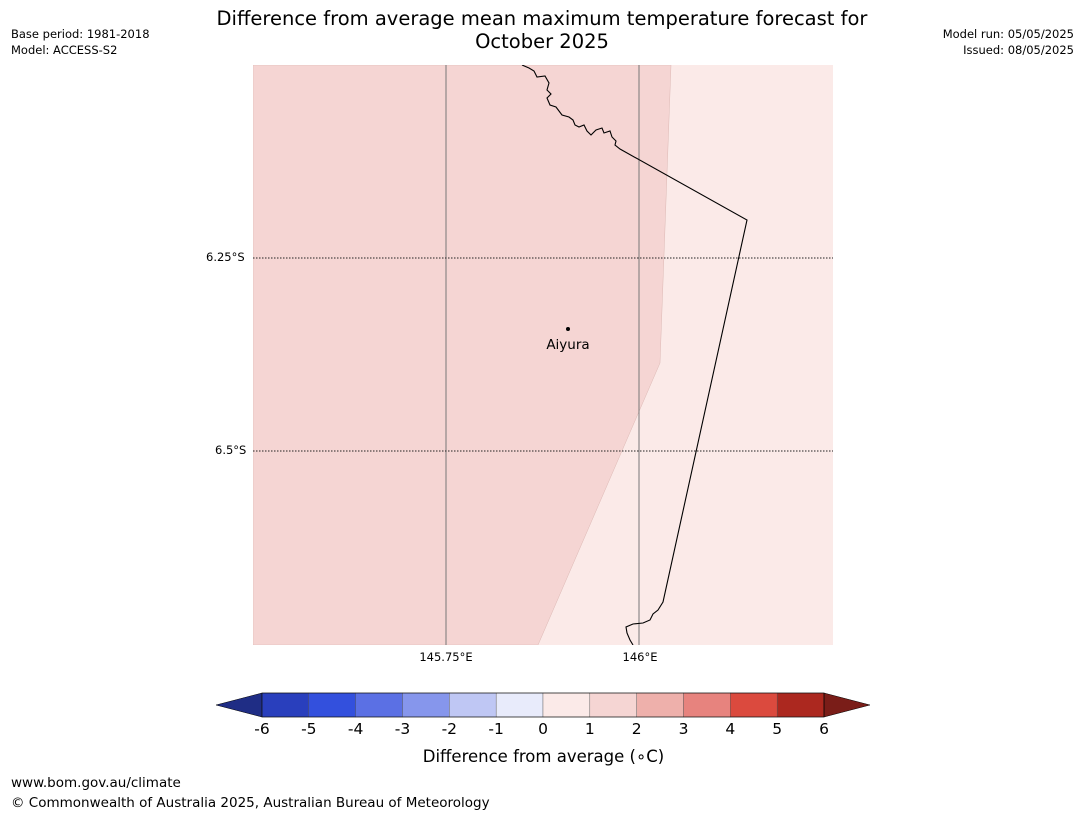 This screenshot has height=816, width=1085. Describe the element at coordinates (542, 41) in the screenshot. I see `title-line-2: October 2025` at that location.